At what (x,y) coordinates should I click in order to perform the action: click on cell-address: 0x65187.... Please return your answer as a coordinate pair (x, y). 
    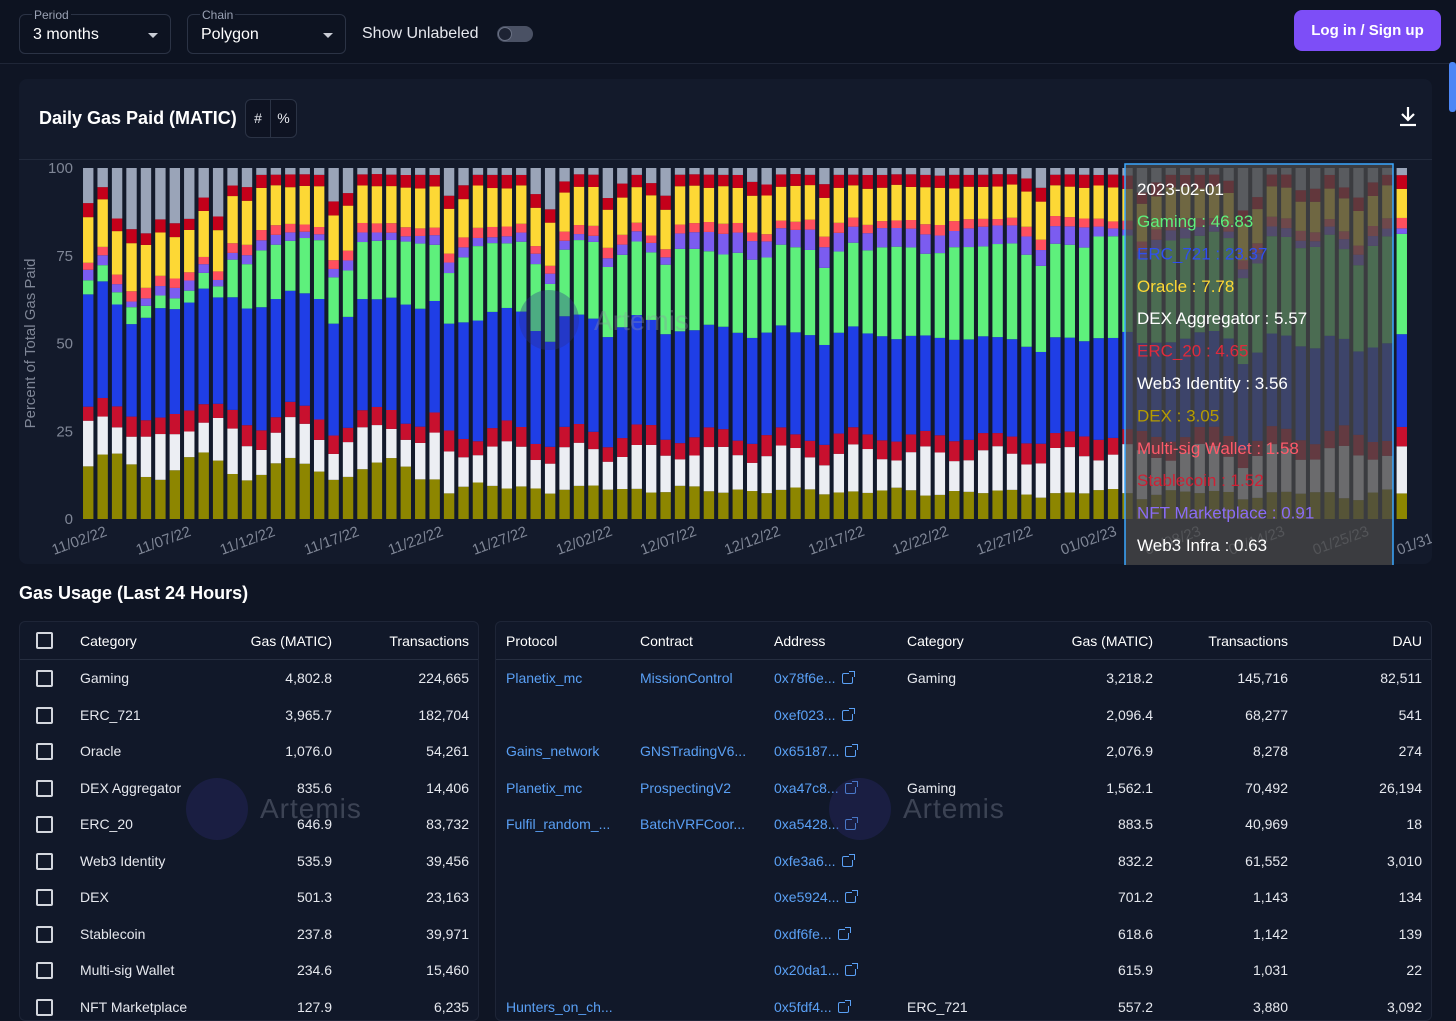
    Looking at the image, I should click on (815, 751).